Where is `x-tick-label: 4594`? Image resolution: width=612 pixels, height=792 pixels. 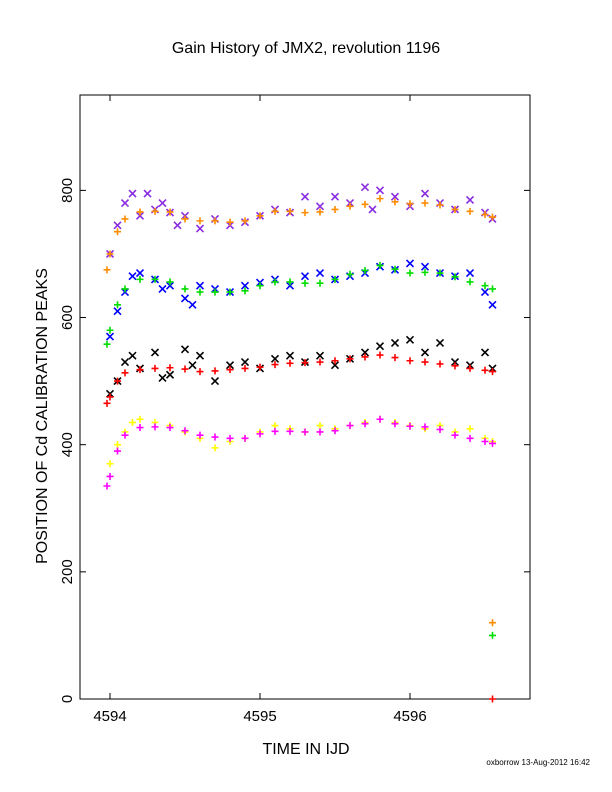
x-tick-label: 4594 is located at coordinates (109, 716).